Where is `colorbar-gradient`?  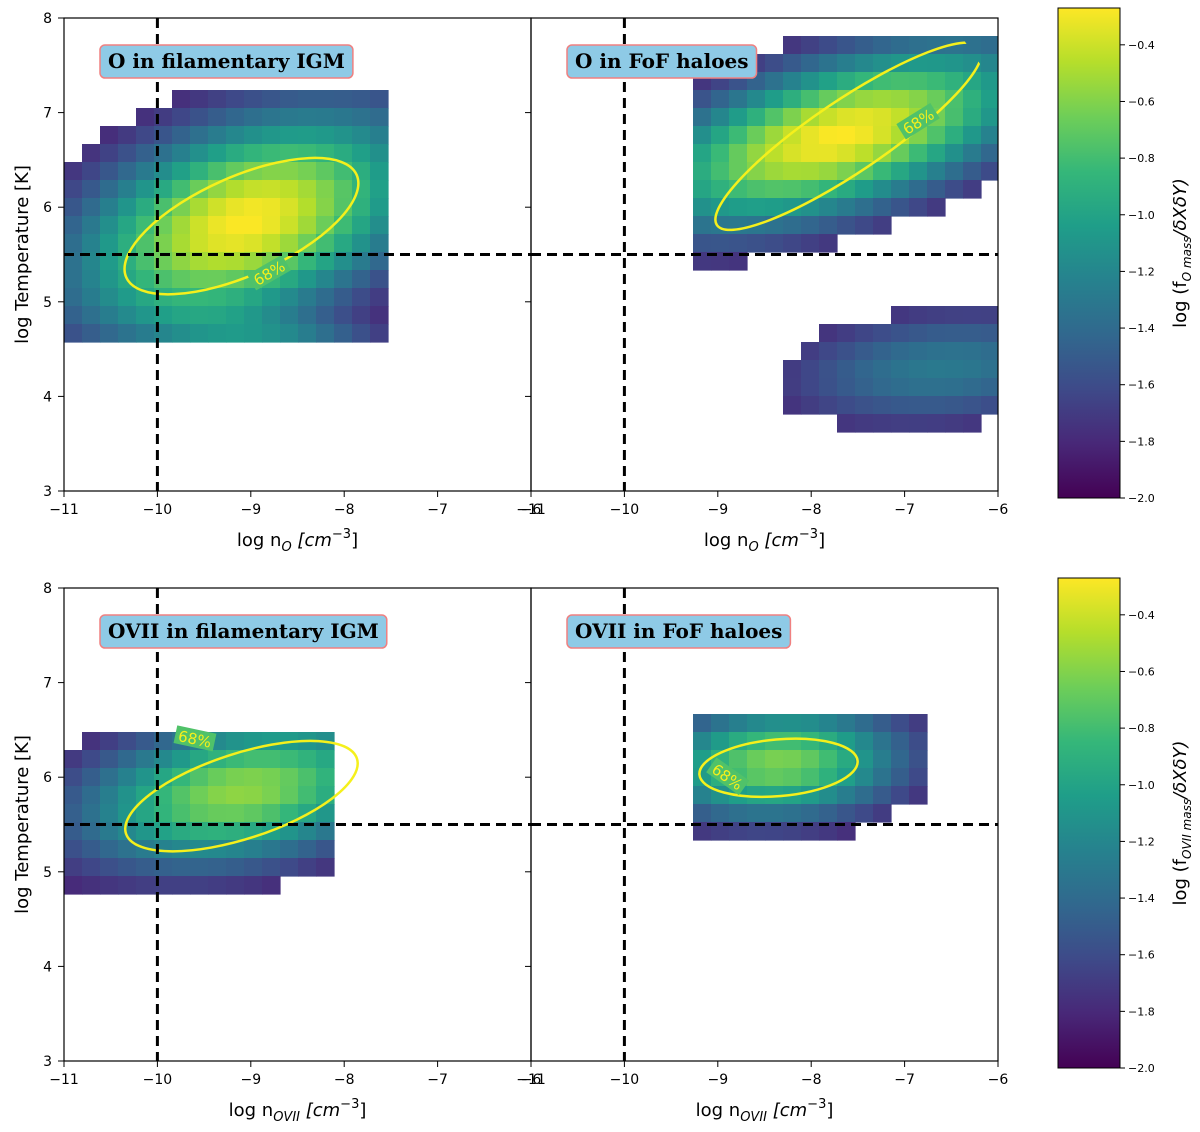
colorbar-gradient is located at coordinates (1089, 823).